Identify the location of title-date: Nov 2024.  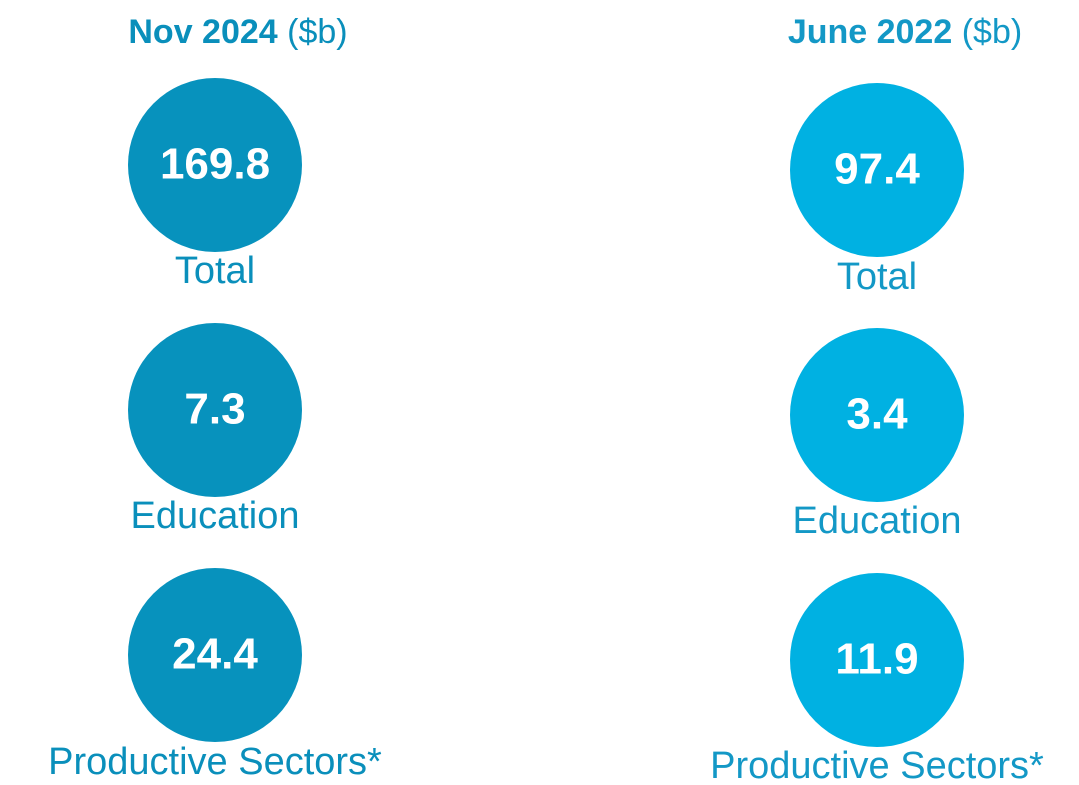
(202, 32).